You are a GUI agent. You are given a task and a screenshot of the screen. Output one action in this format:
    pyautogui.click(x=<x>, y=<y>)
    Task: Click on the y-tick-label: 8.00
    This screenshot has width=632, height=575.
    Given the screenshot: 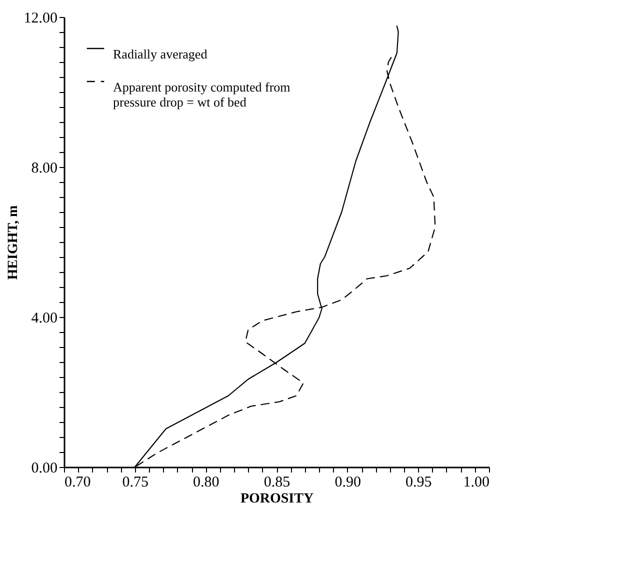 What is the action you would take?
    pyautogui.click(x=44, y=168)
    